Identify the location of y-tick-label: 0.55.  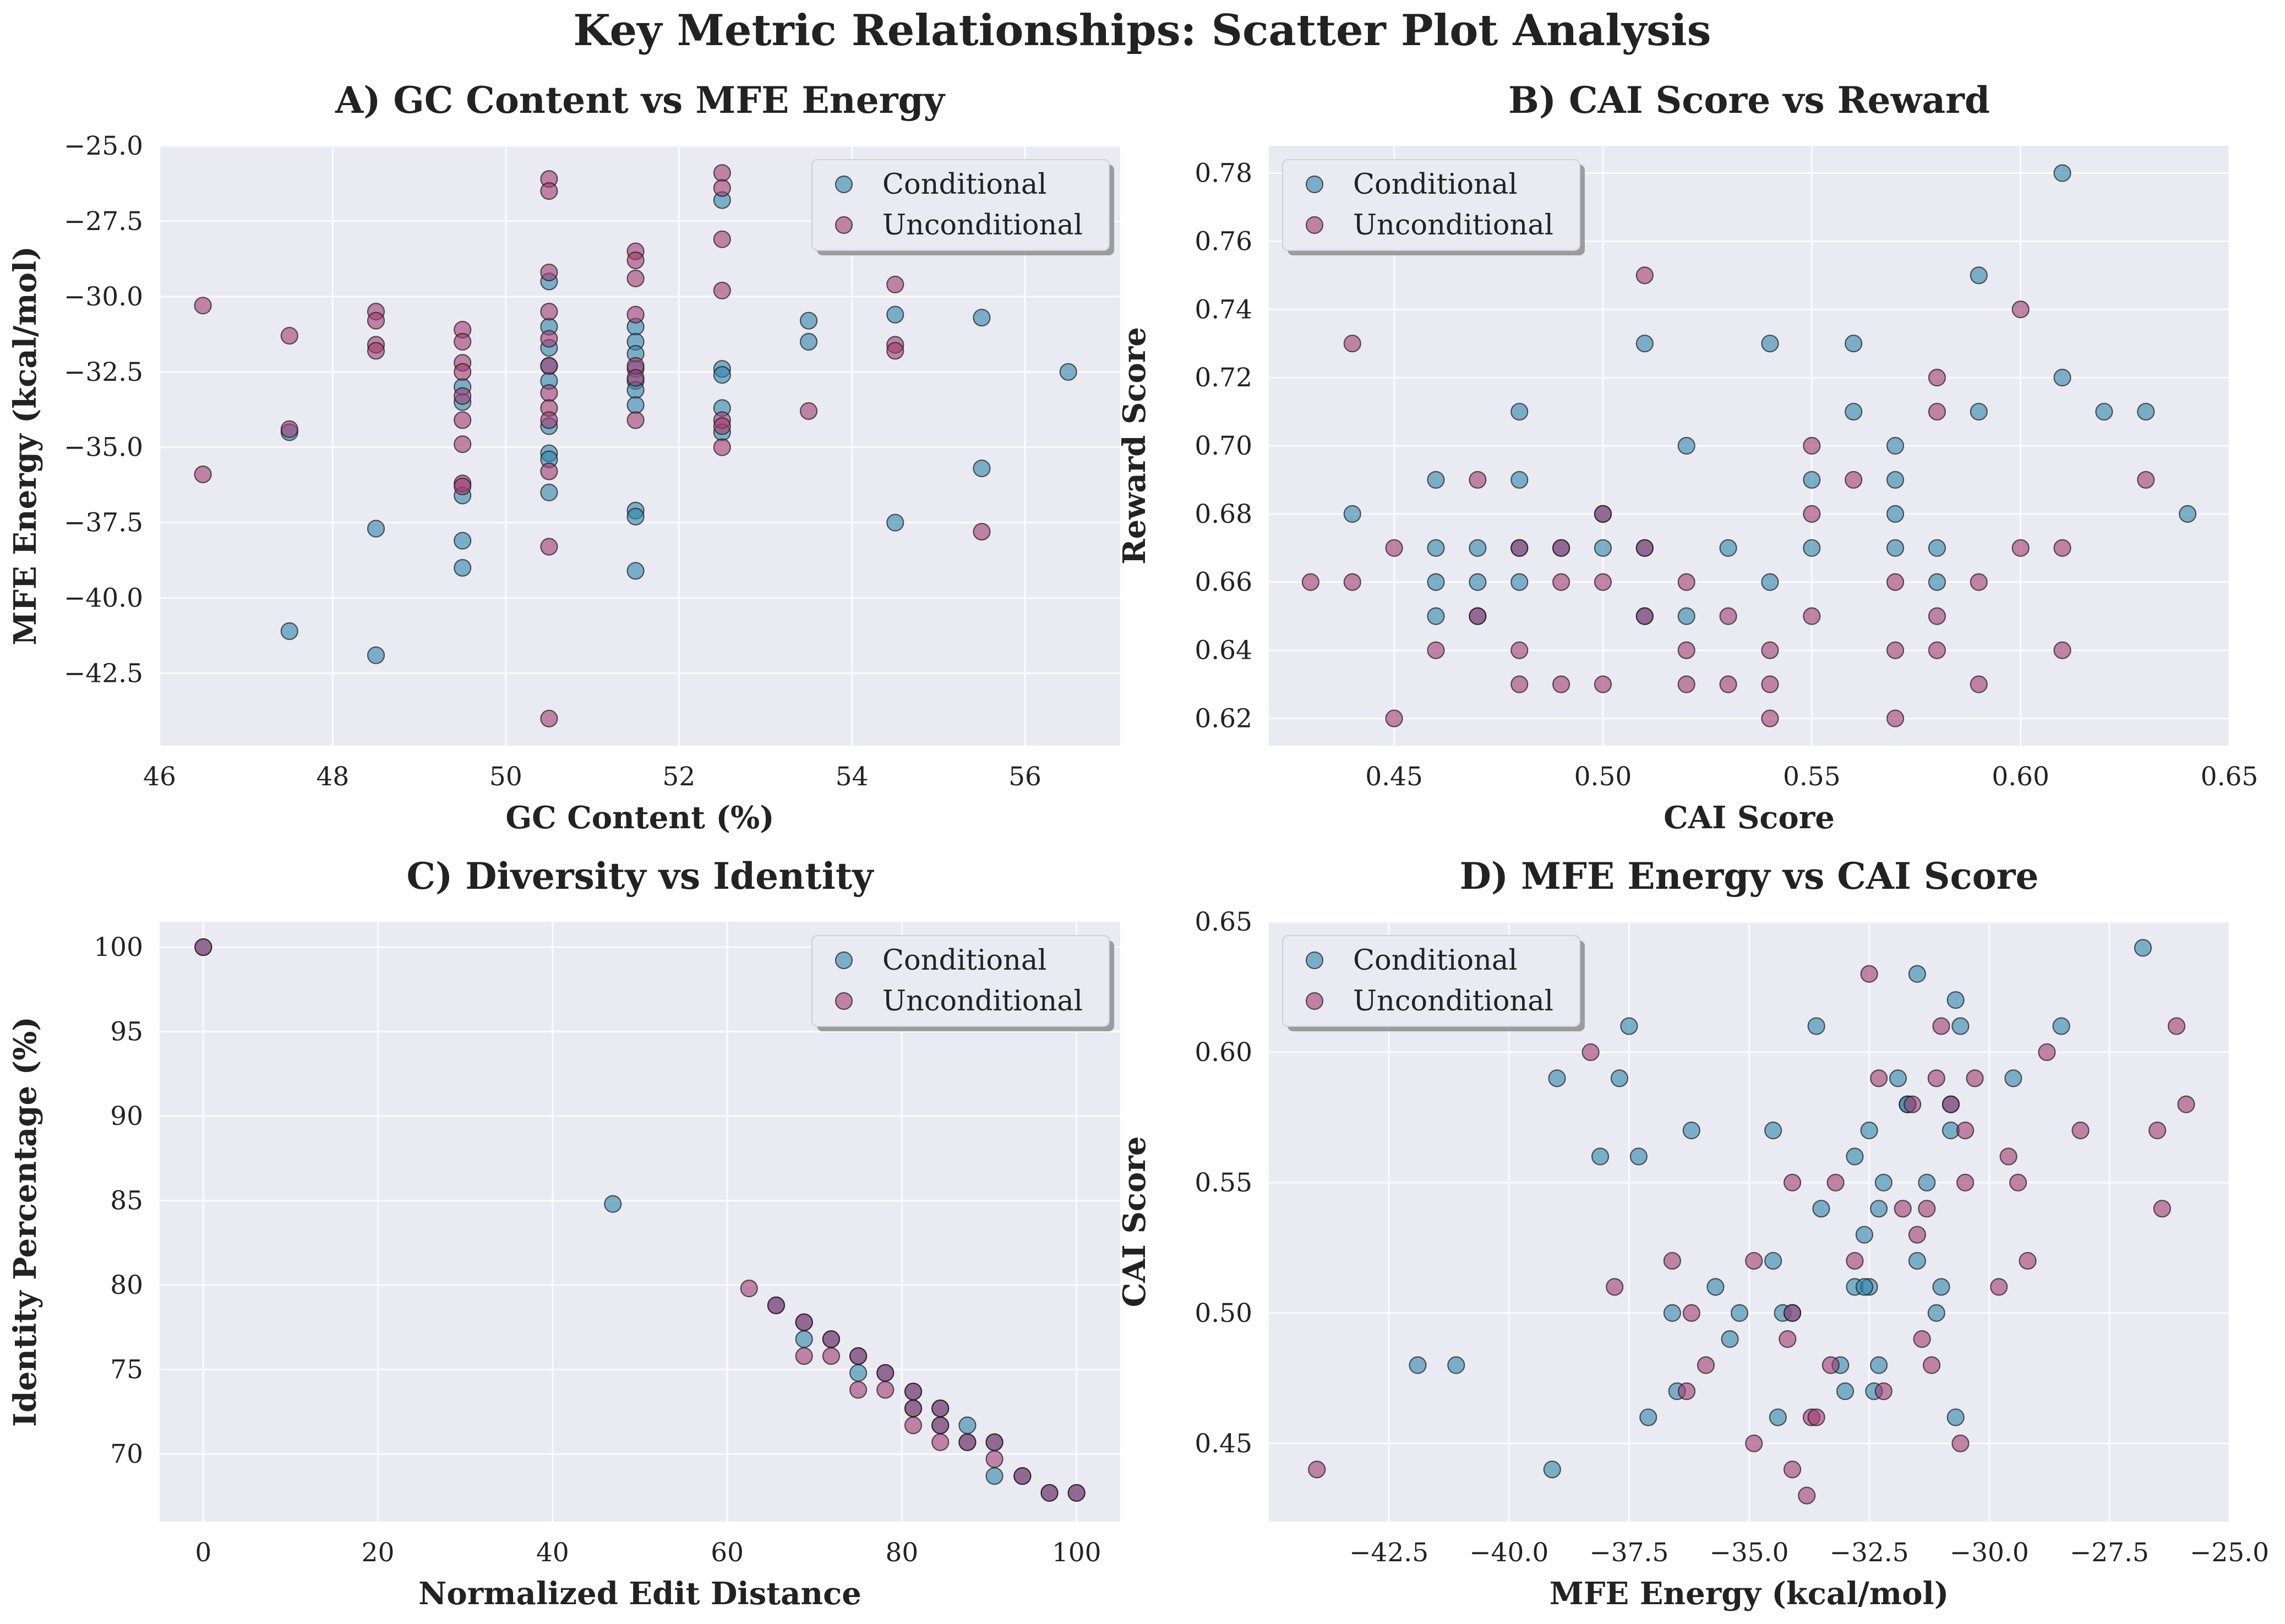
(1223, 1183).